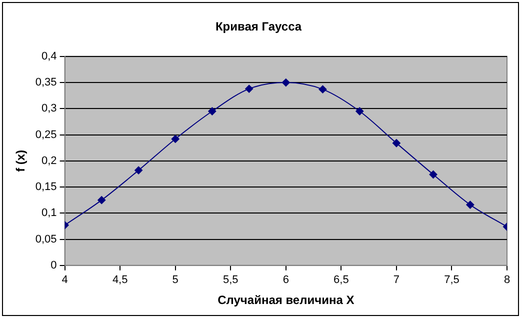 The height and width of the screenshot is (320, 525). What do you see at coordinates (21, 161) in the screenshot?
I see `y-axis-title: f (x)` at bounding box center [21, 161].